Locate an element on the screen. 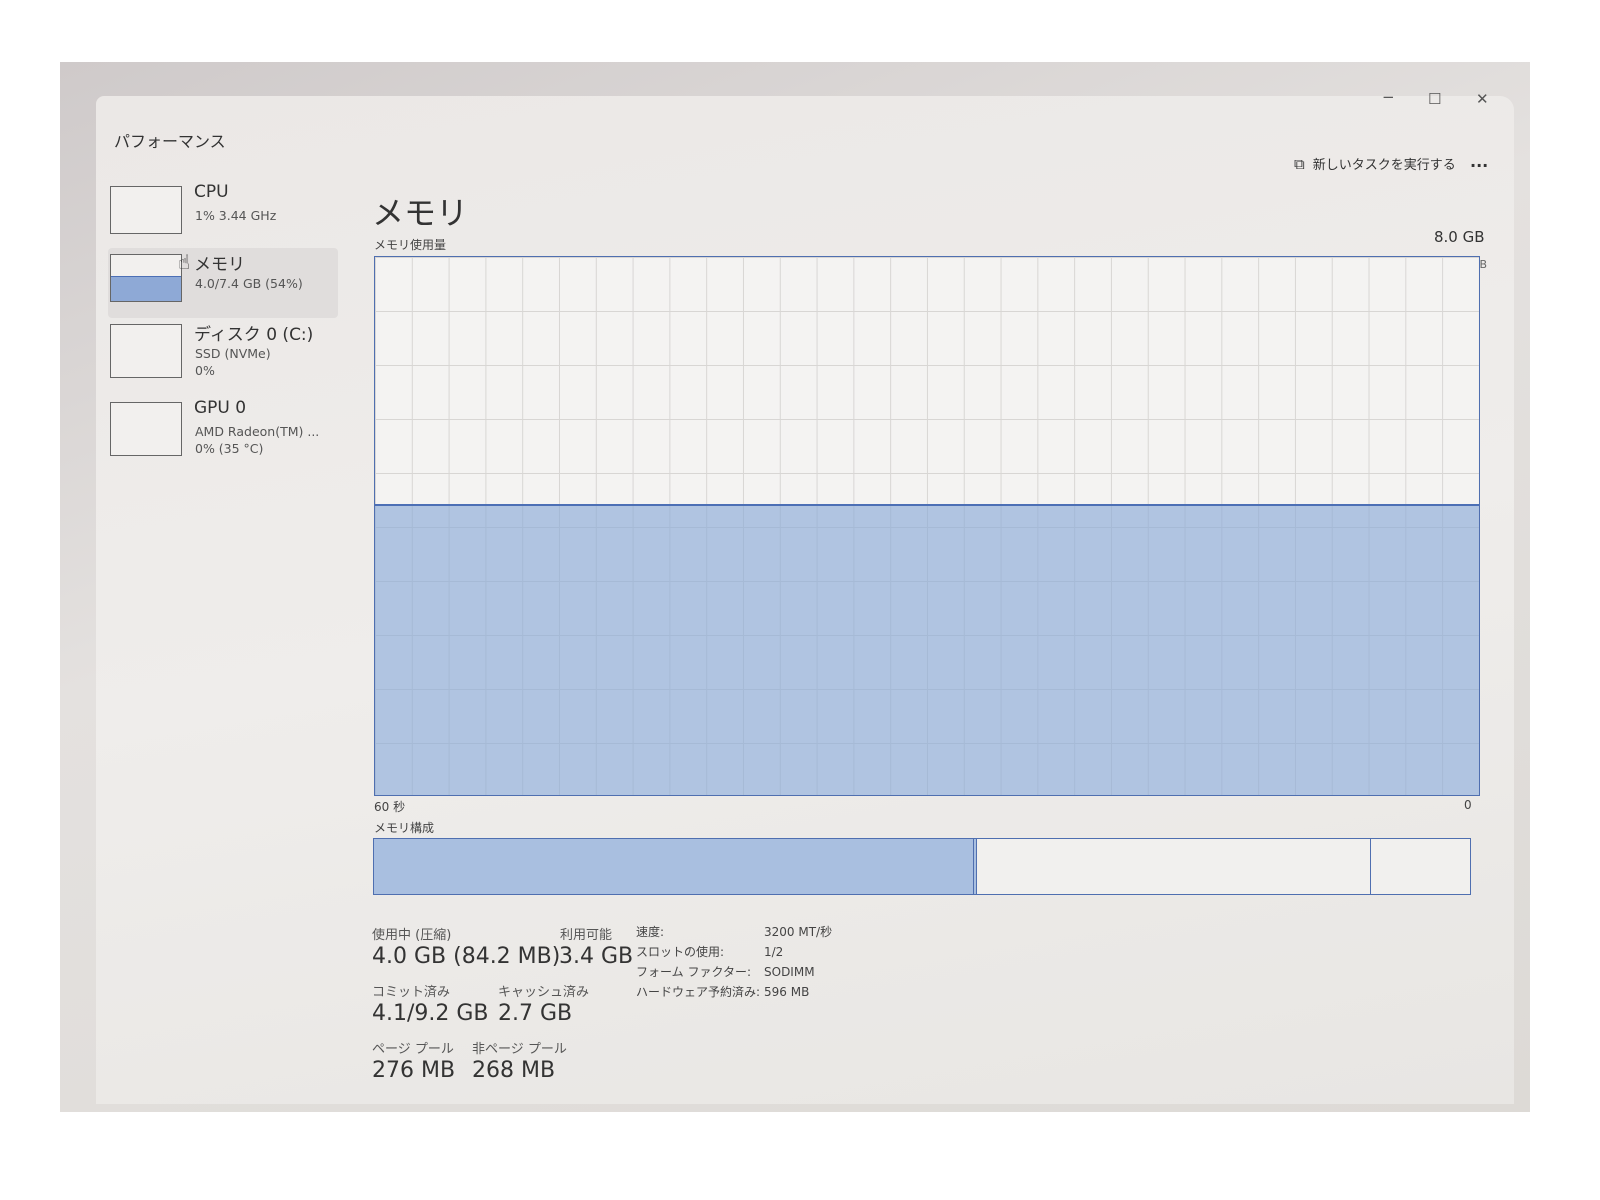 The image size is (1600, 1200). spec-key: フォーム ファクター: is located at coordinates (694, 972).